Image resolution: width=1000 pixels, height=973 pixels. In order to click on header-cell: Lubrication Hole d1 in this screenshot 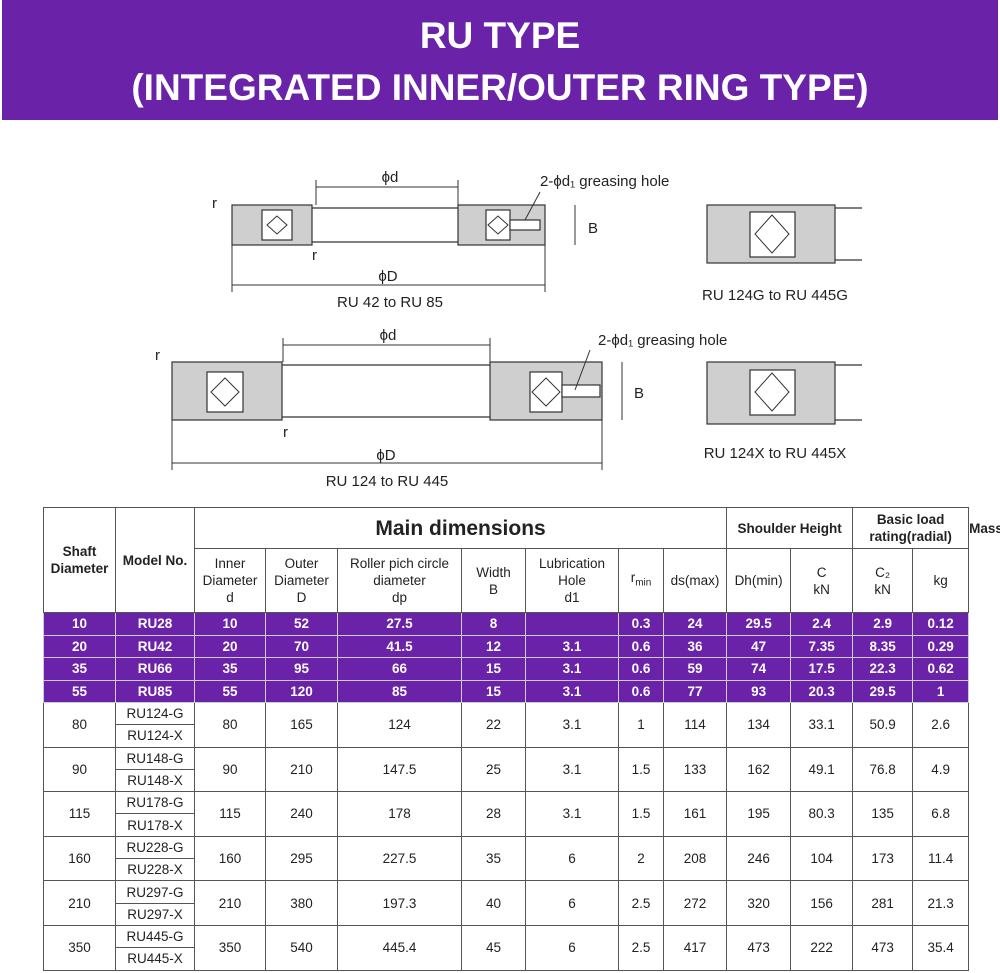, I will do `click(572, 580)`.